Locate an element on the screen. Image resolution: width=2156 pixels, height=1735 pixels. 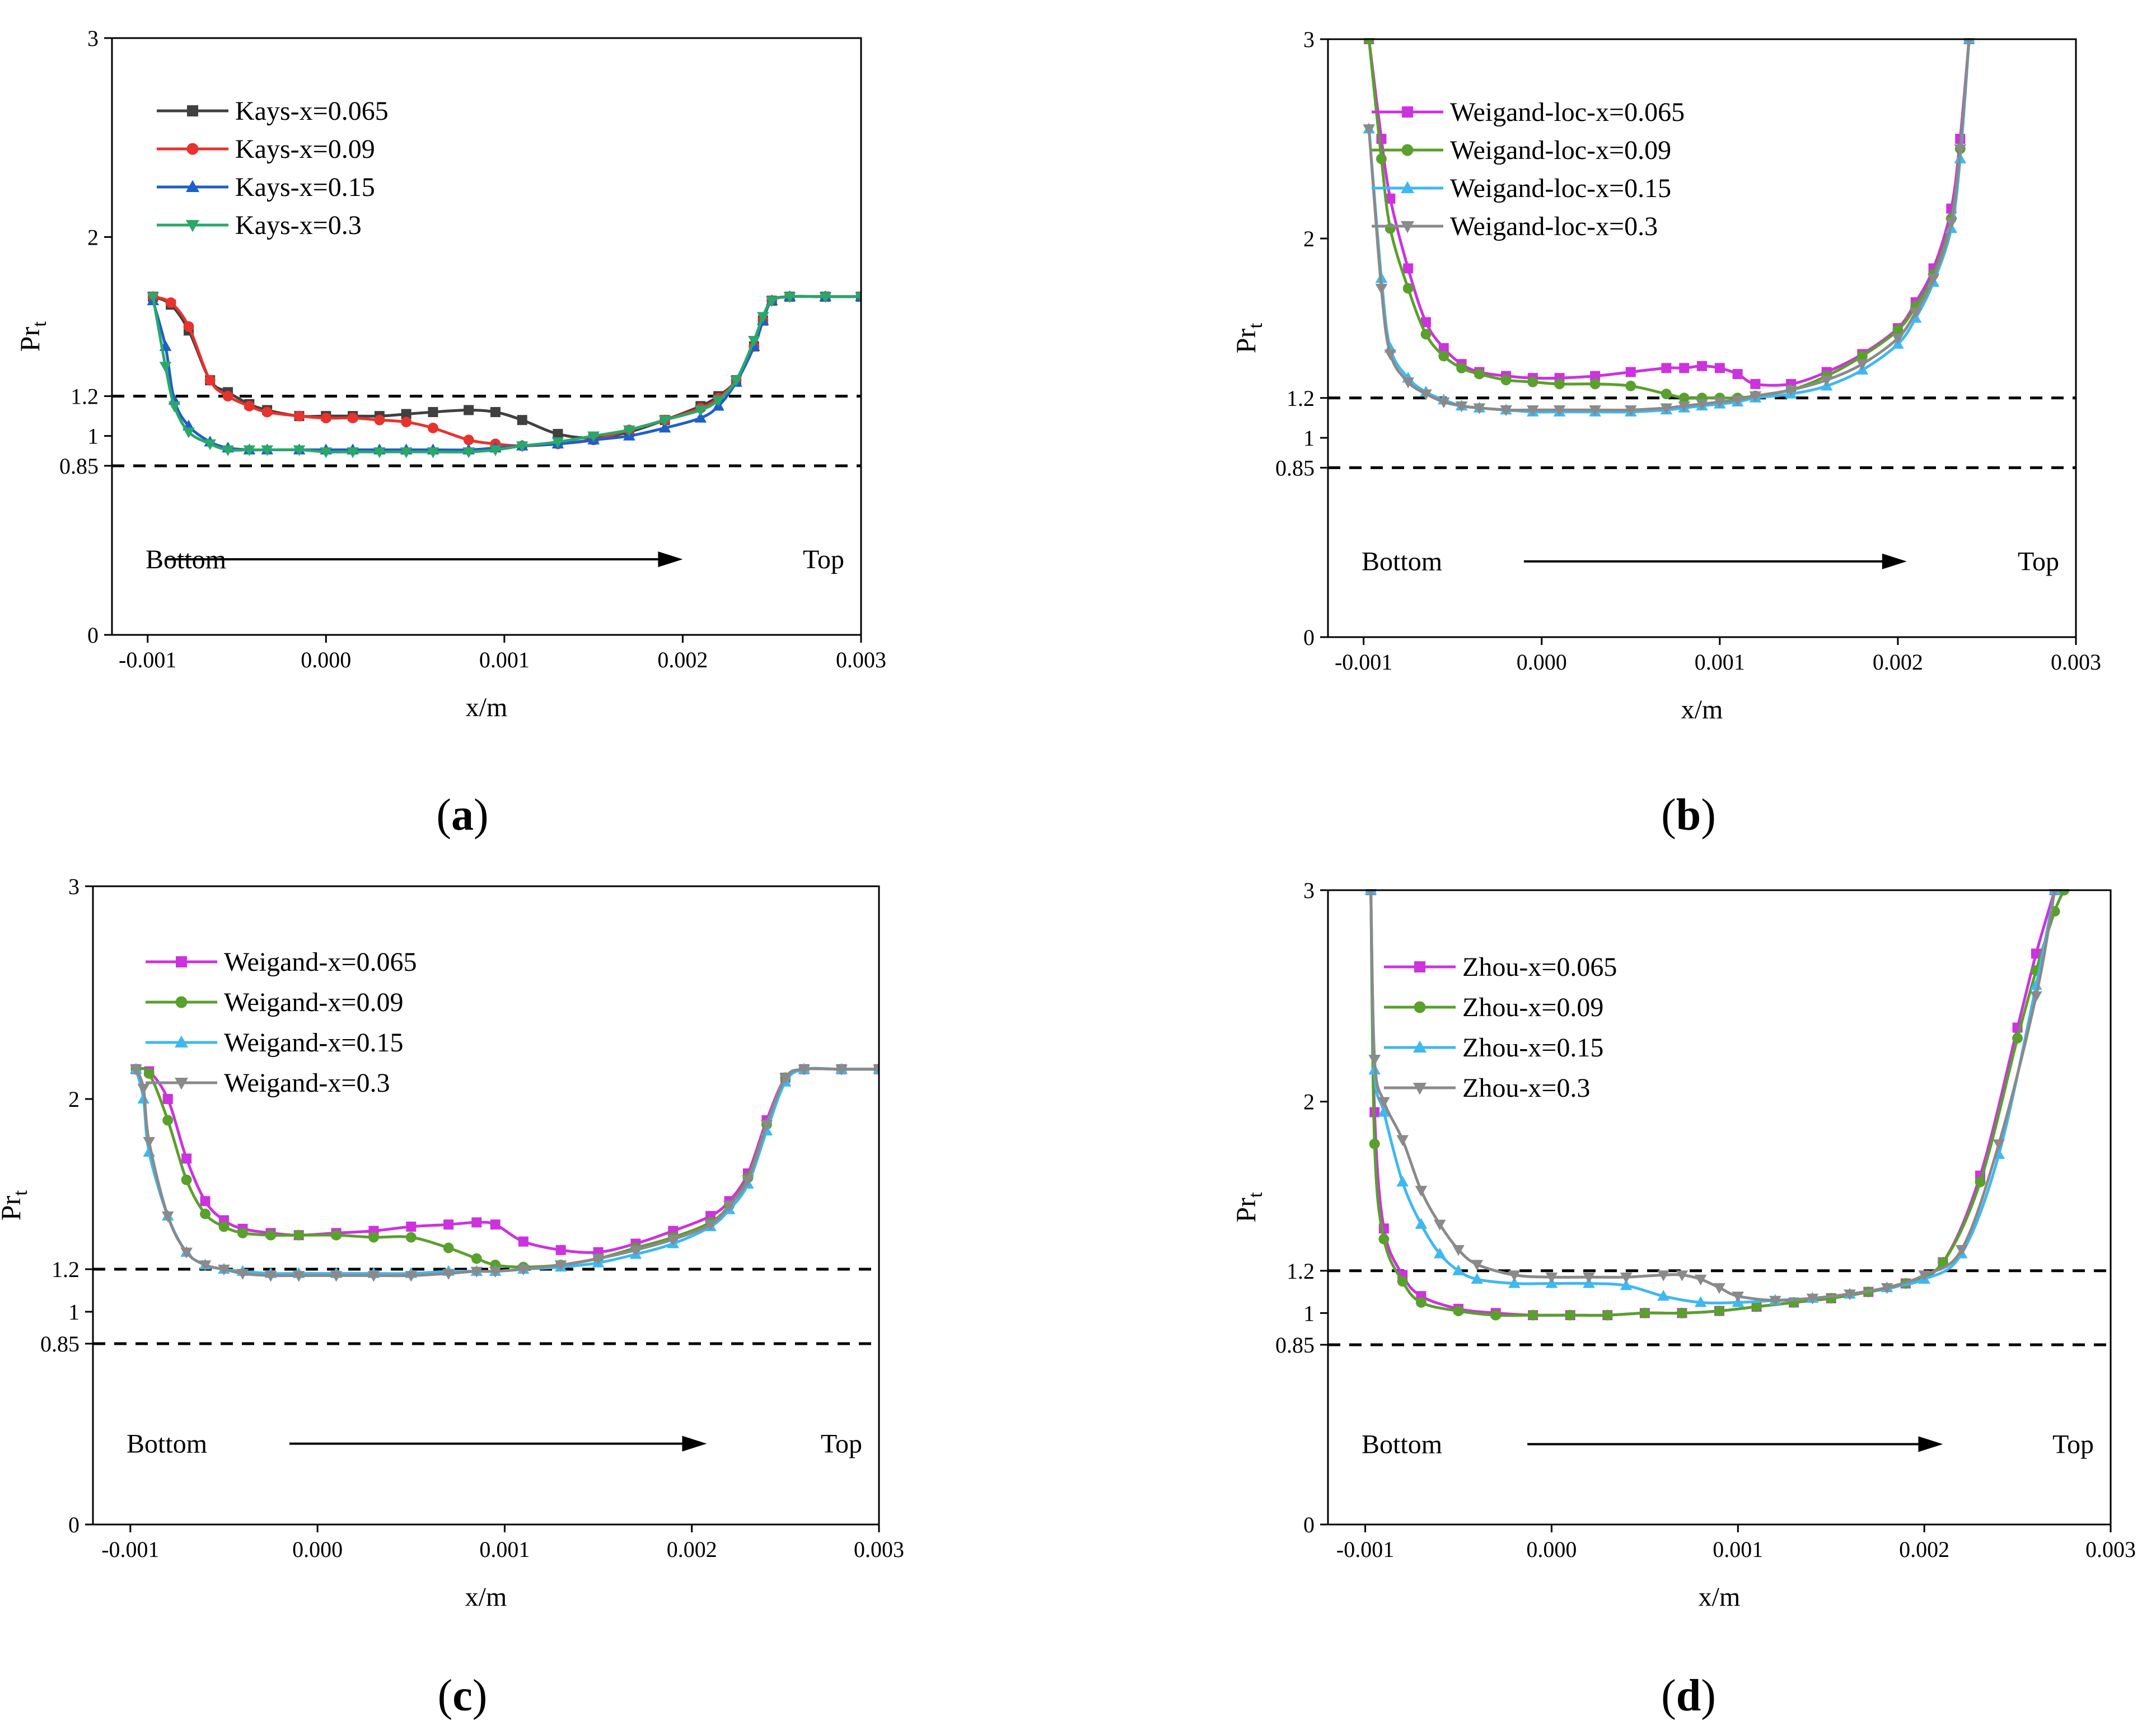
legend-label-0: Zhou-x=0.065 is located at coordinates (1539, 967).